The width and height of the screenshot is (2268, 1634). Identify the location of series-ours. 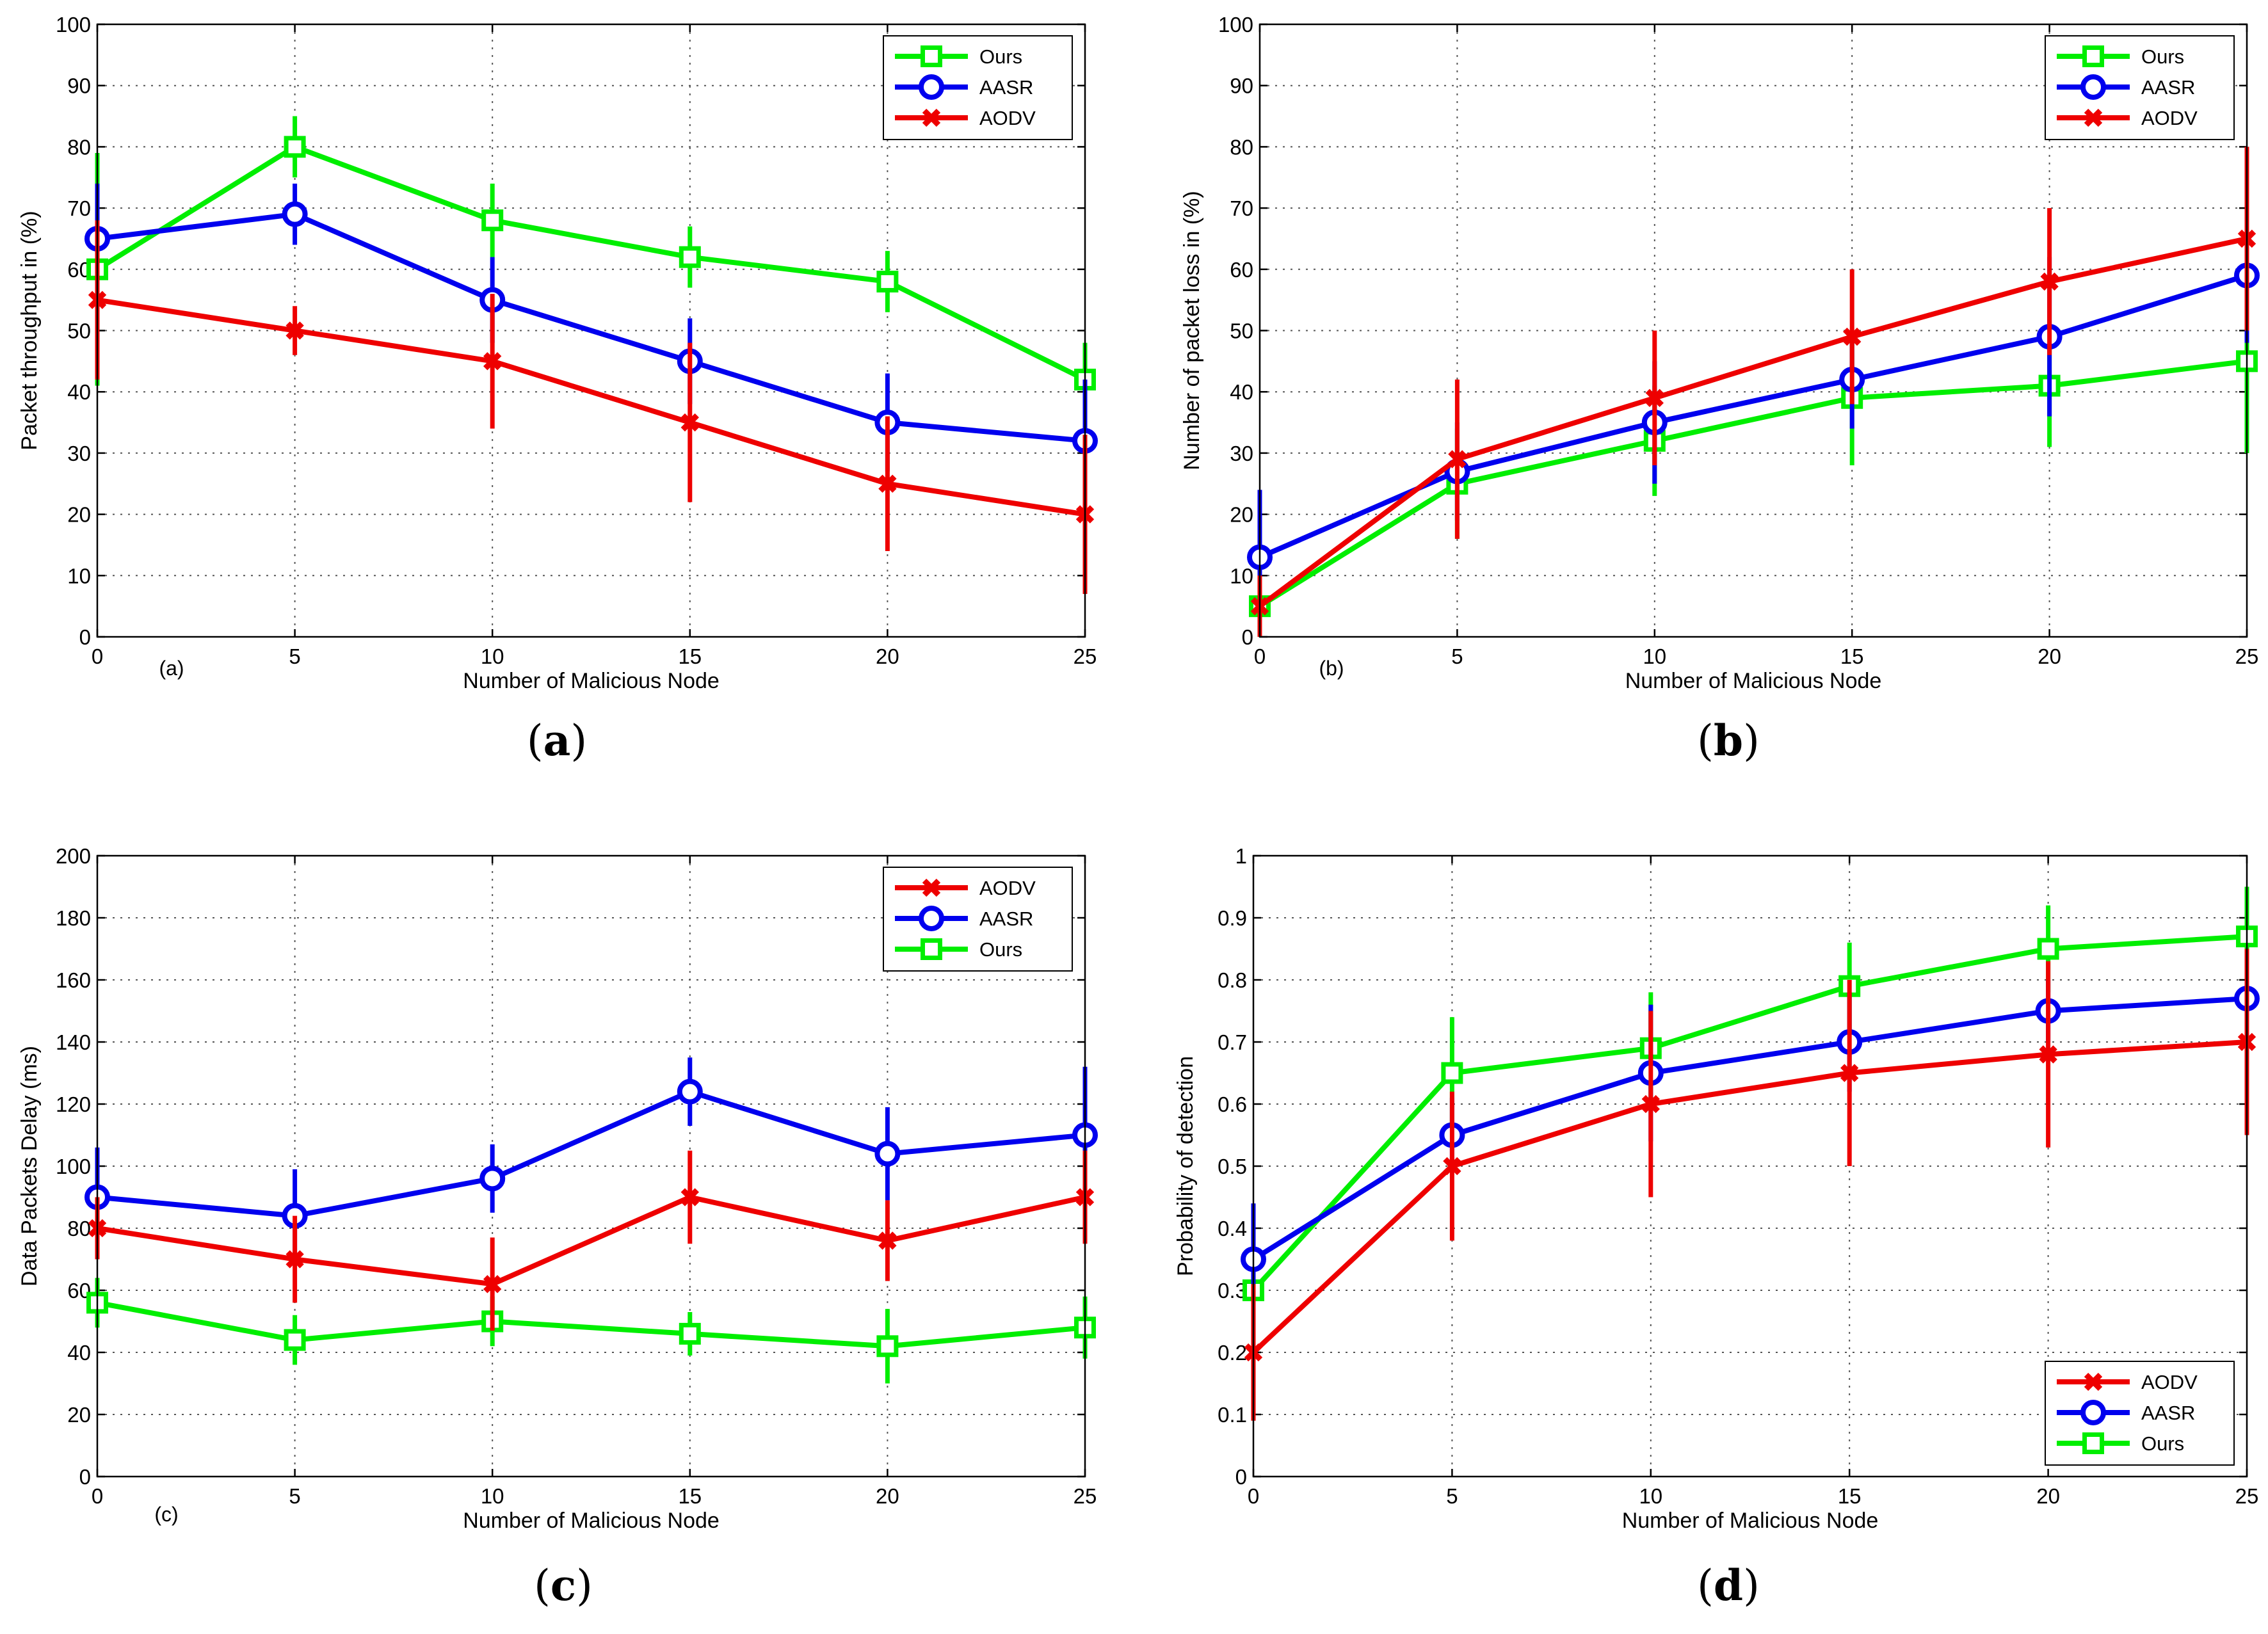
(591, 266).